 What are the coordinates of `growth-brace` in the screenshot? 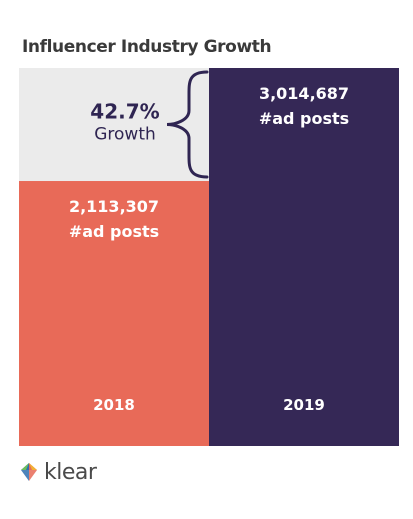 It's located at (187, 124).